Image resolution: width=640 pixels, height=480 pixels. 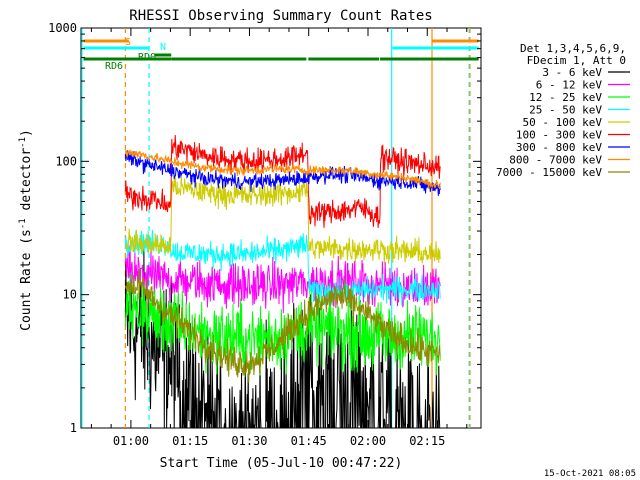 I want to click on legend-label-3: 25 - 50 keV, so click(x=565, y=110).